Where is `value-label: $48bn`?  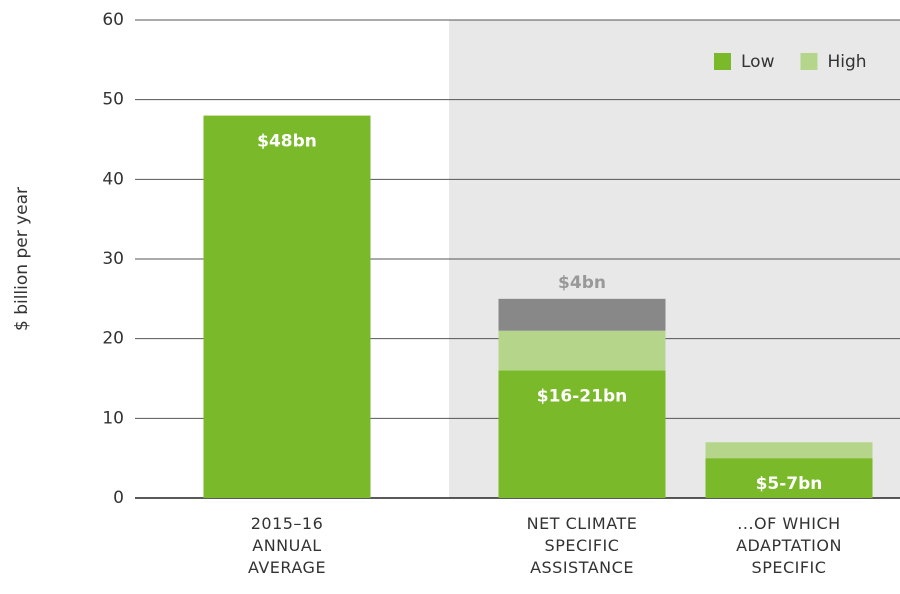 value-label: $48bn is located at coordinates (287, 142).